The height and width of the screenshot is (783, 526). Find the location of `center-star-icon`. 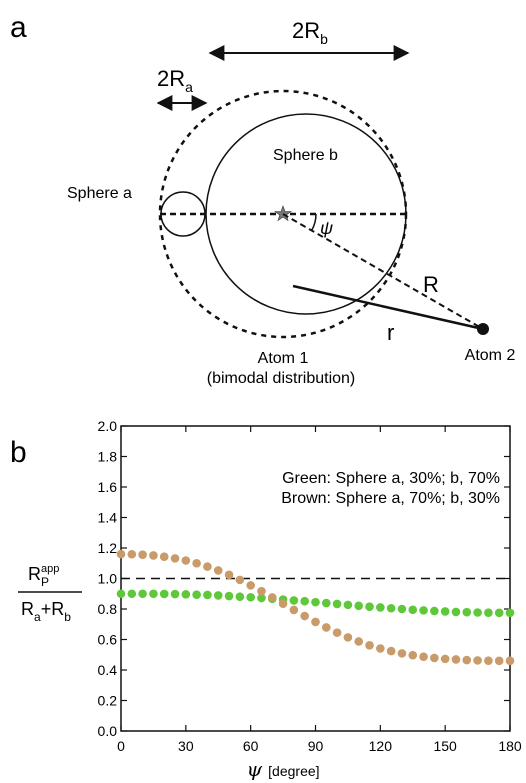

center-star-icon is located at coordinates (283, 213).